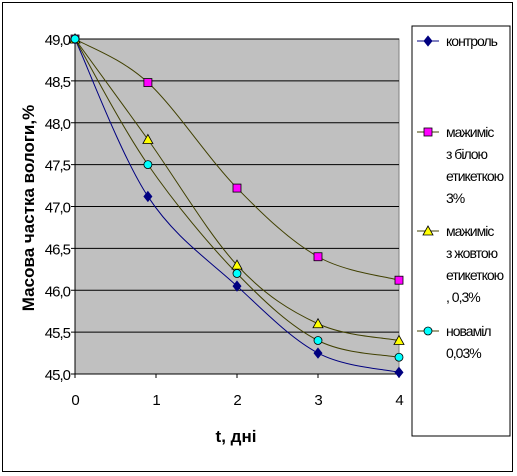  Describe the element at coordinates (156, 400) in the screenshot. I see `x-tick-label: 1` at that location.